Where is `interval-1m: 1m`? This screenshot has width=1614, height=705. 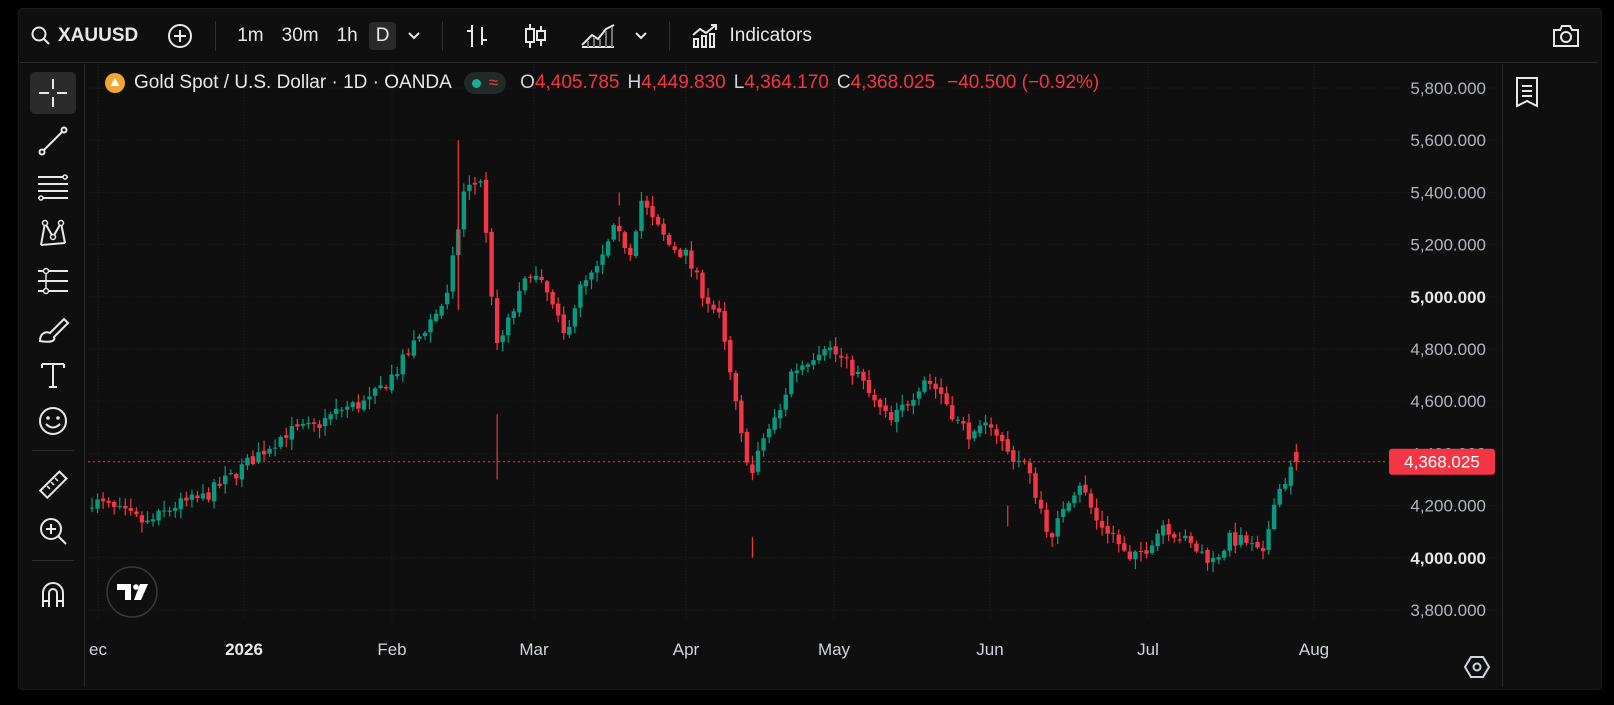
interval-1m: 1m is located at coordinates (250, 36).